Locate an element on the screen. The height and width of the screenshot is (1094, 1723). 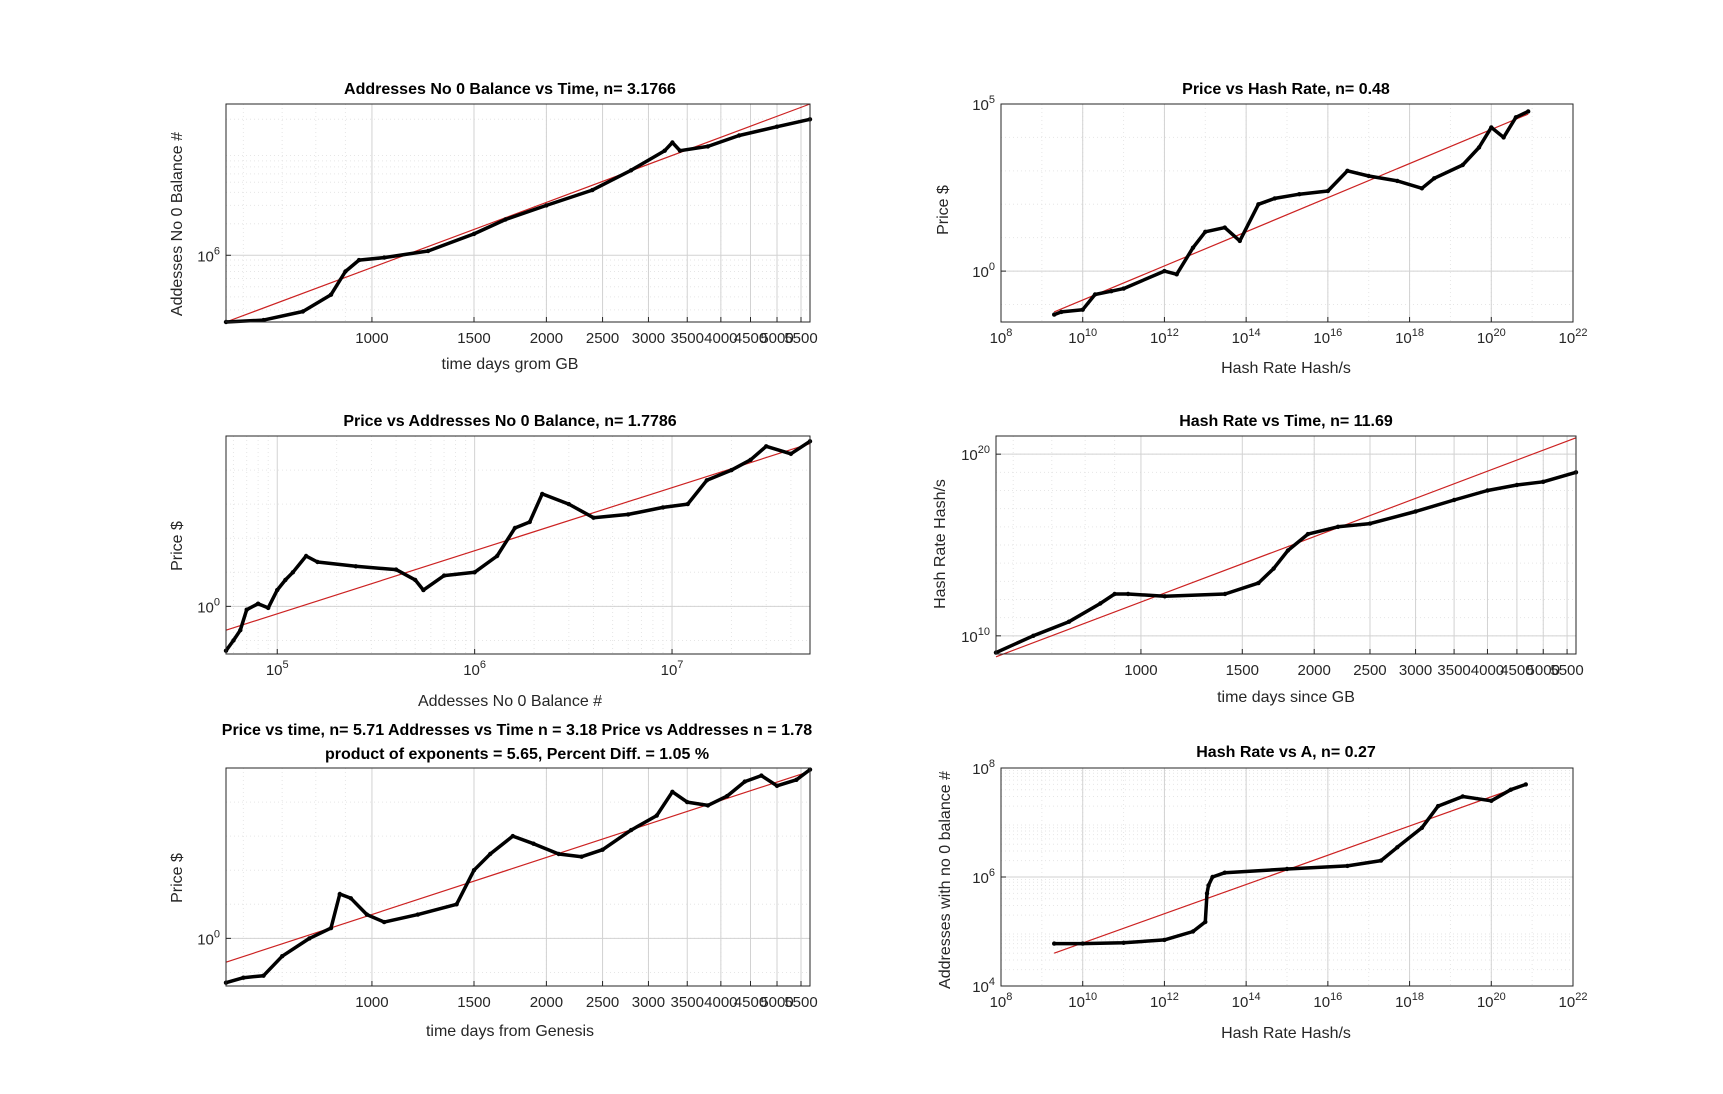
x-tick-label: 4500 is located at coordinates (750, 1002).